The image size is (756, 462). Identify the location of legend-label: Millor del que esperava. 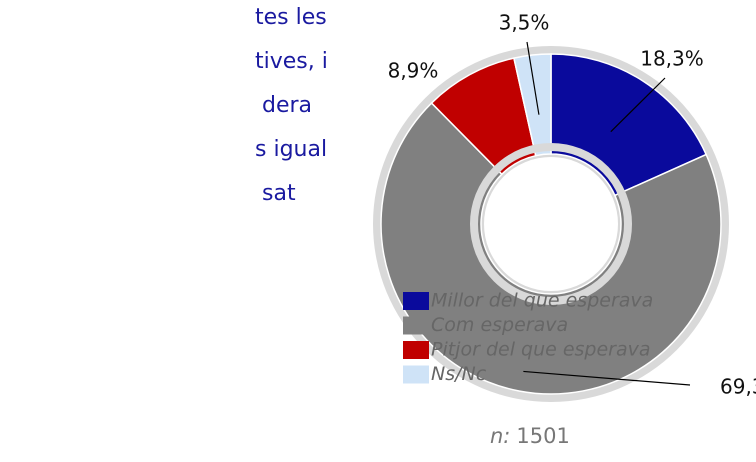
(542, 301).